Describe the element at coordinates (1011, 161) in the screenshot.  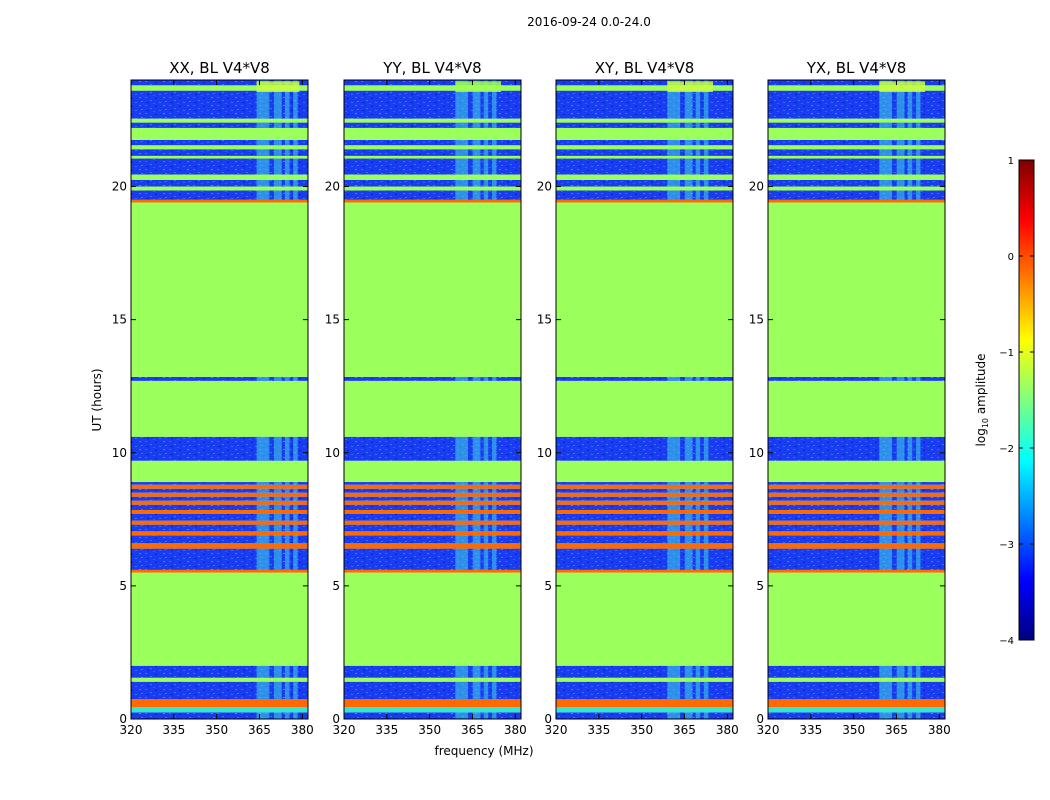
I see `colorbar-tick-label: 1` at that location.